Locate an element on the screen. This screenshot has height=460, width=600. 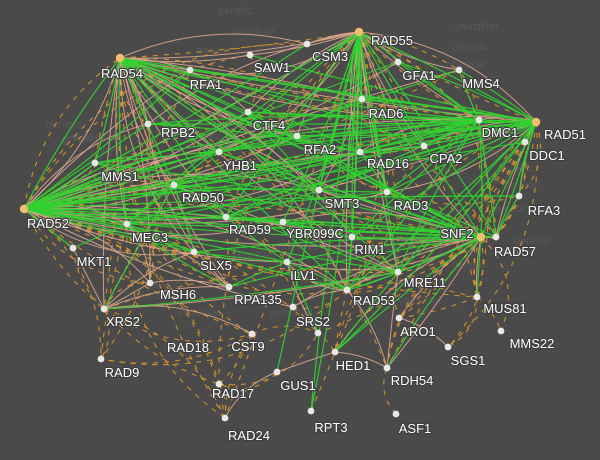
graph-node-dmc1 is located at coordinates (479, 120).